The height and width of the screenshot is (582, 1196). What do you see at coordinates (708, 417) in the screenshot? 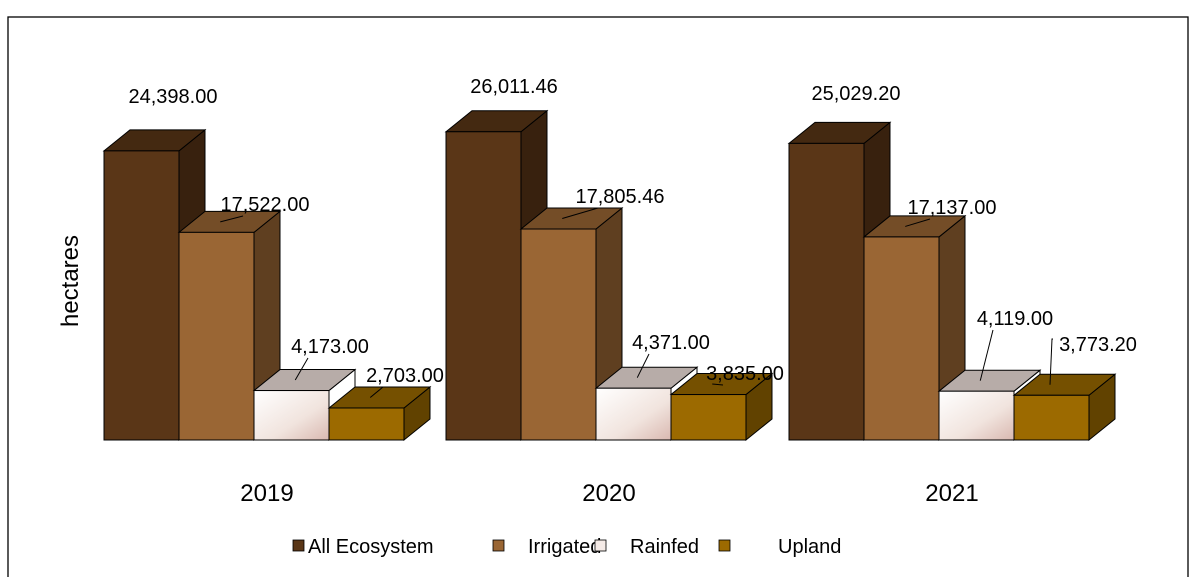
I see `bar-front-upland-2020` at bounding box center [708, 417].